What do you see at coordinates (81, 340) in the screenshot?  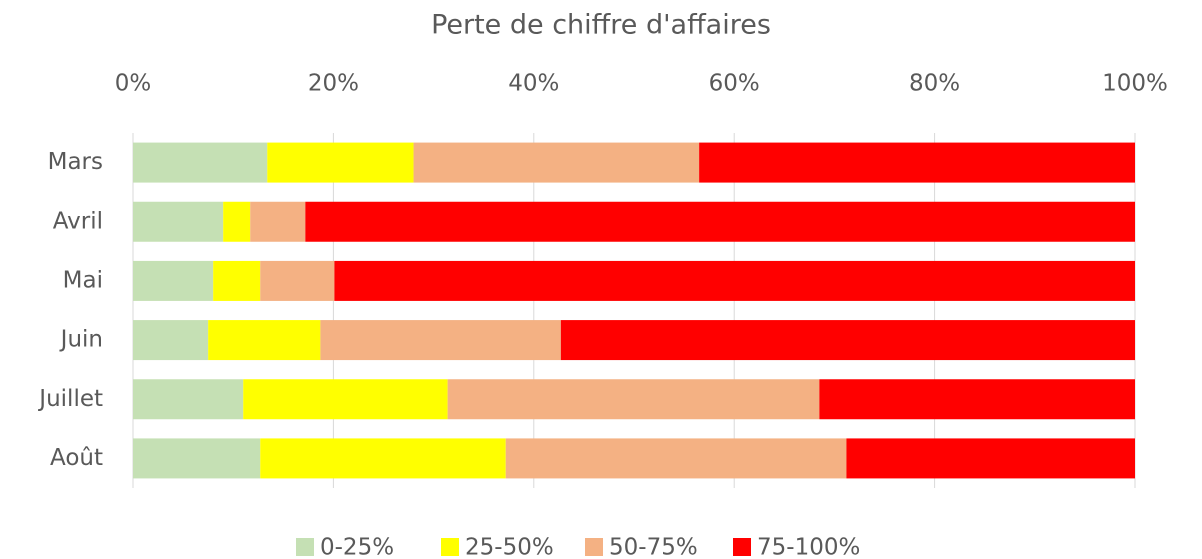 I see `y-tick-label: Juin` at bounding box center [81, 340].